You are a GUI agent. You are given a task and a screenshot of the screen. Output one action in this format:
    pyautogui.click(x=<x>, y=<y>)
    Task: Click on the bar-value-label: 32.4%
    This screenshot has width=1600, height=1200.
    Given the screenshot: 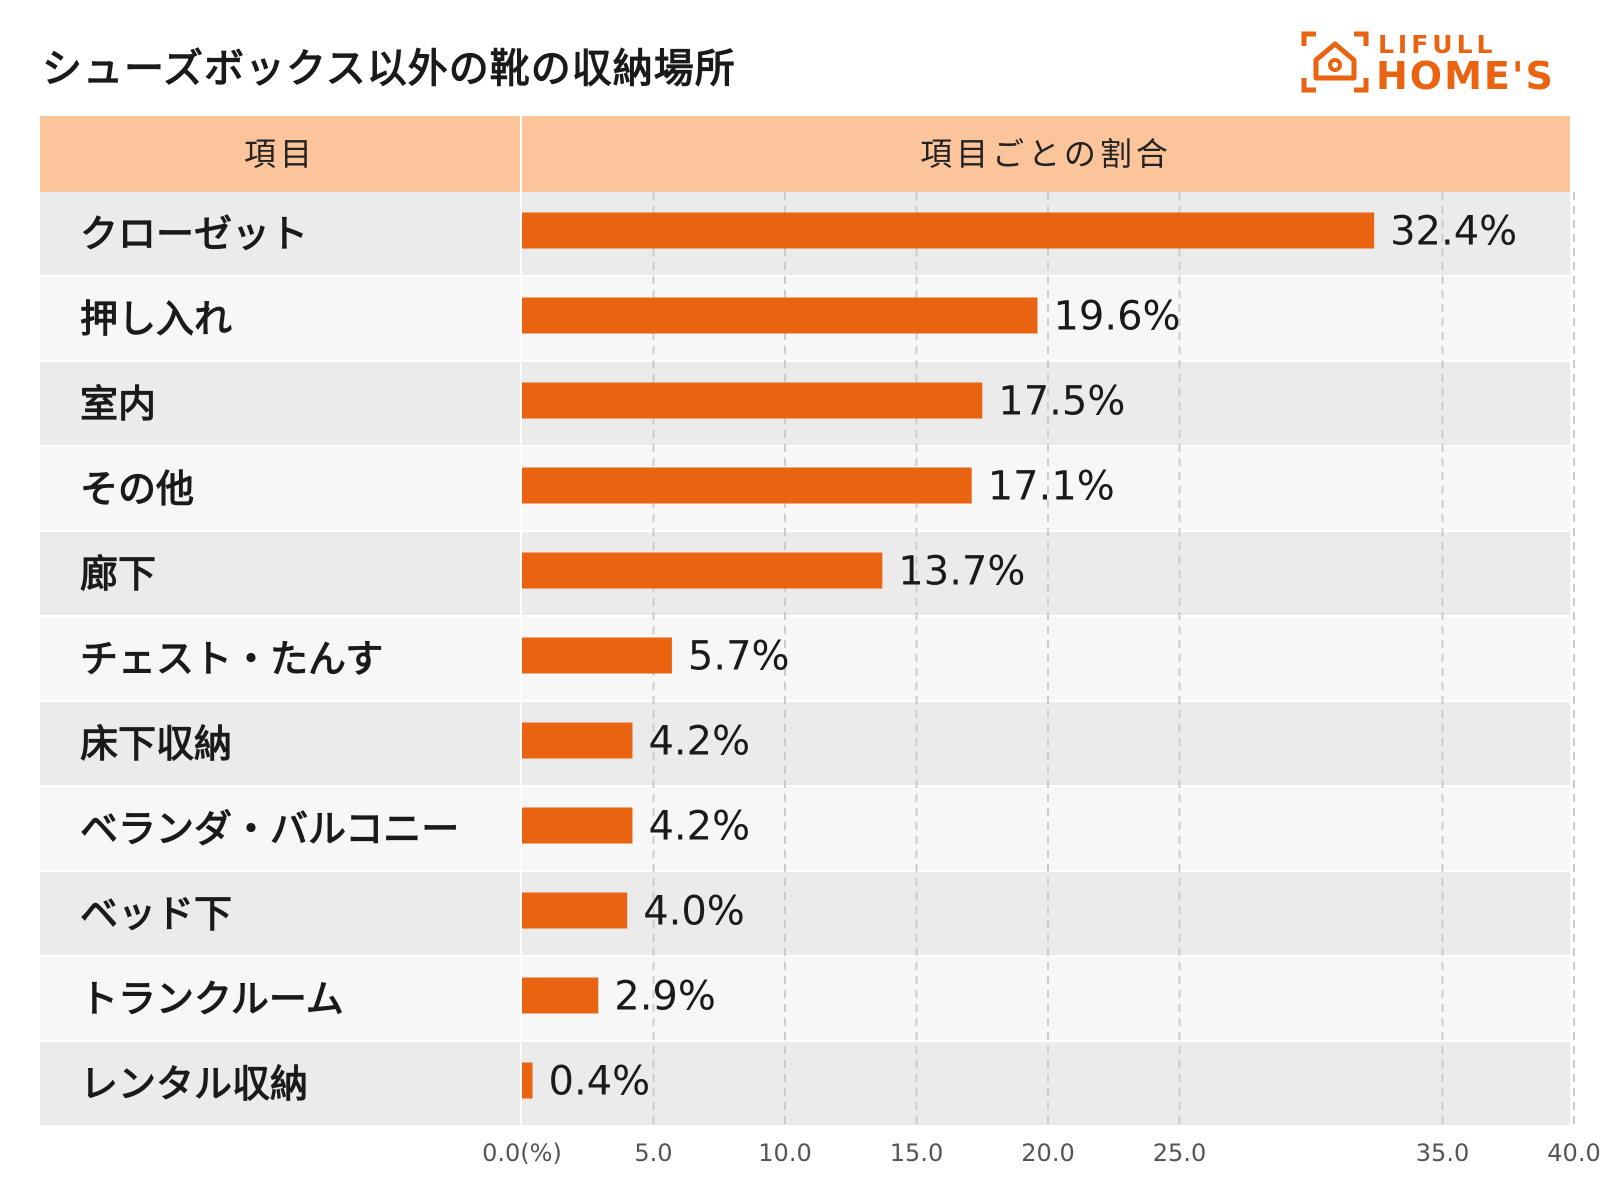 What is the action you would take?
    pyautogui.click(x=1453, y=232)
    